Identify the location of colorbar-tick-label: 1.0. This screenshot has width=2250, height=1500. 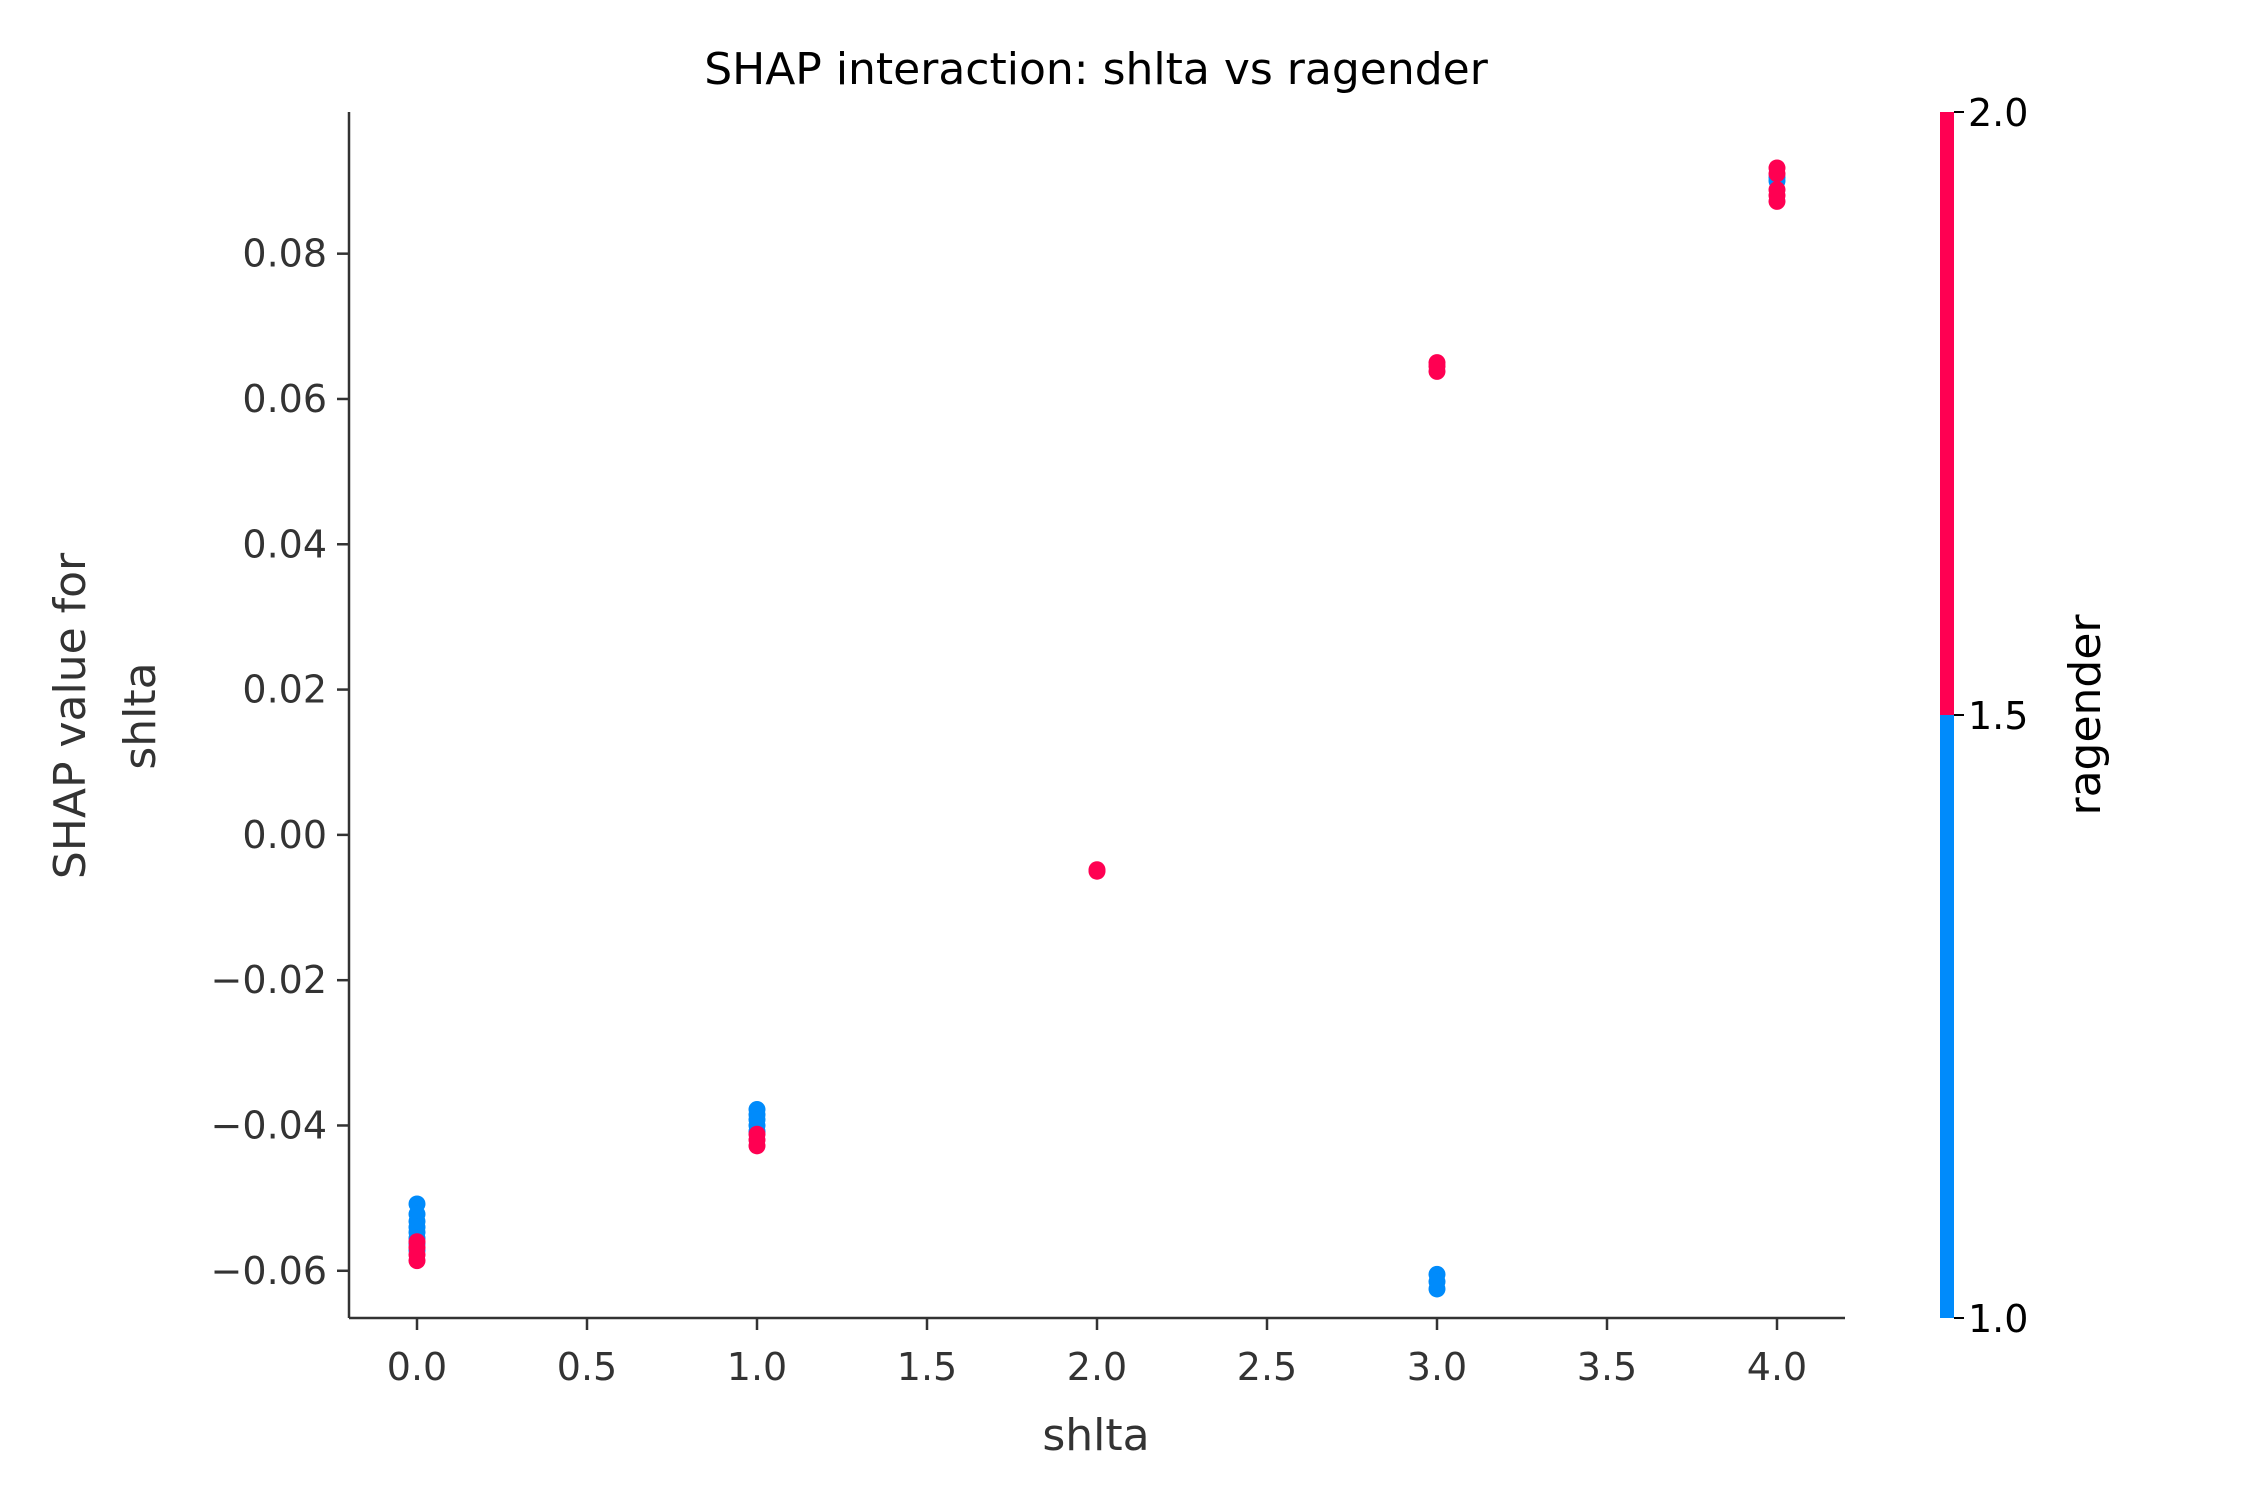
(1998, 1319).